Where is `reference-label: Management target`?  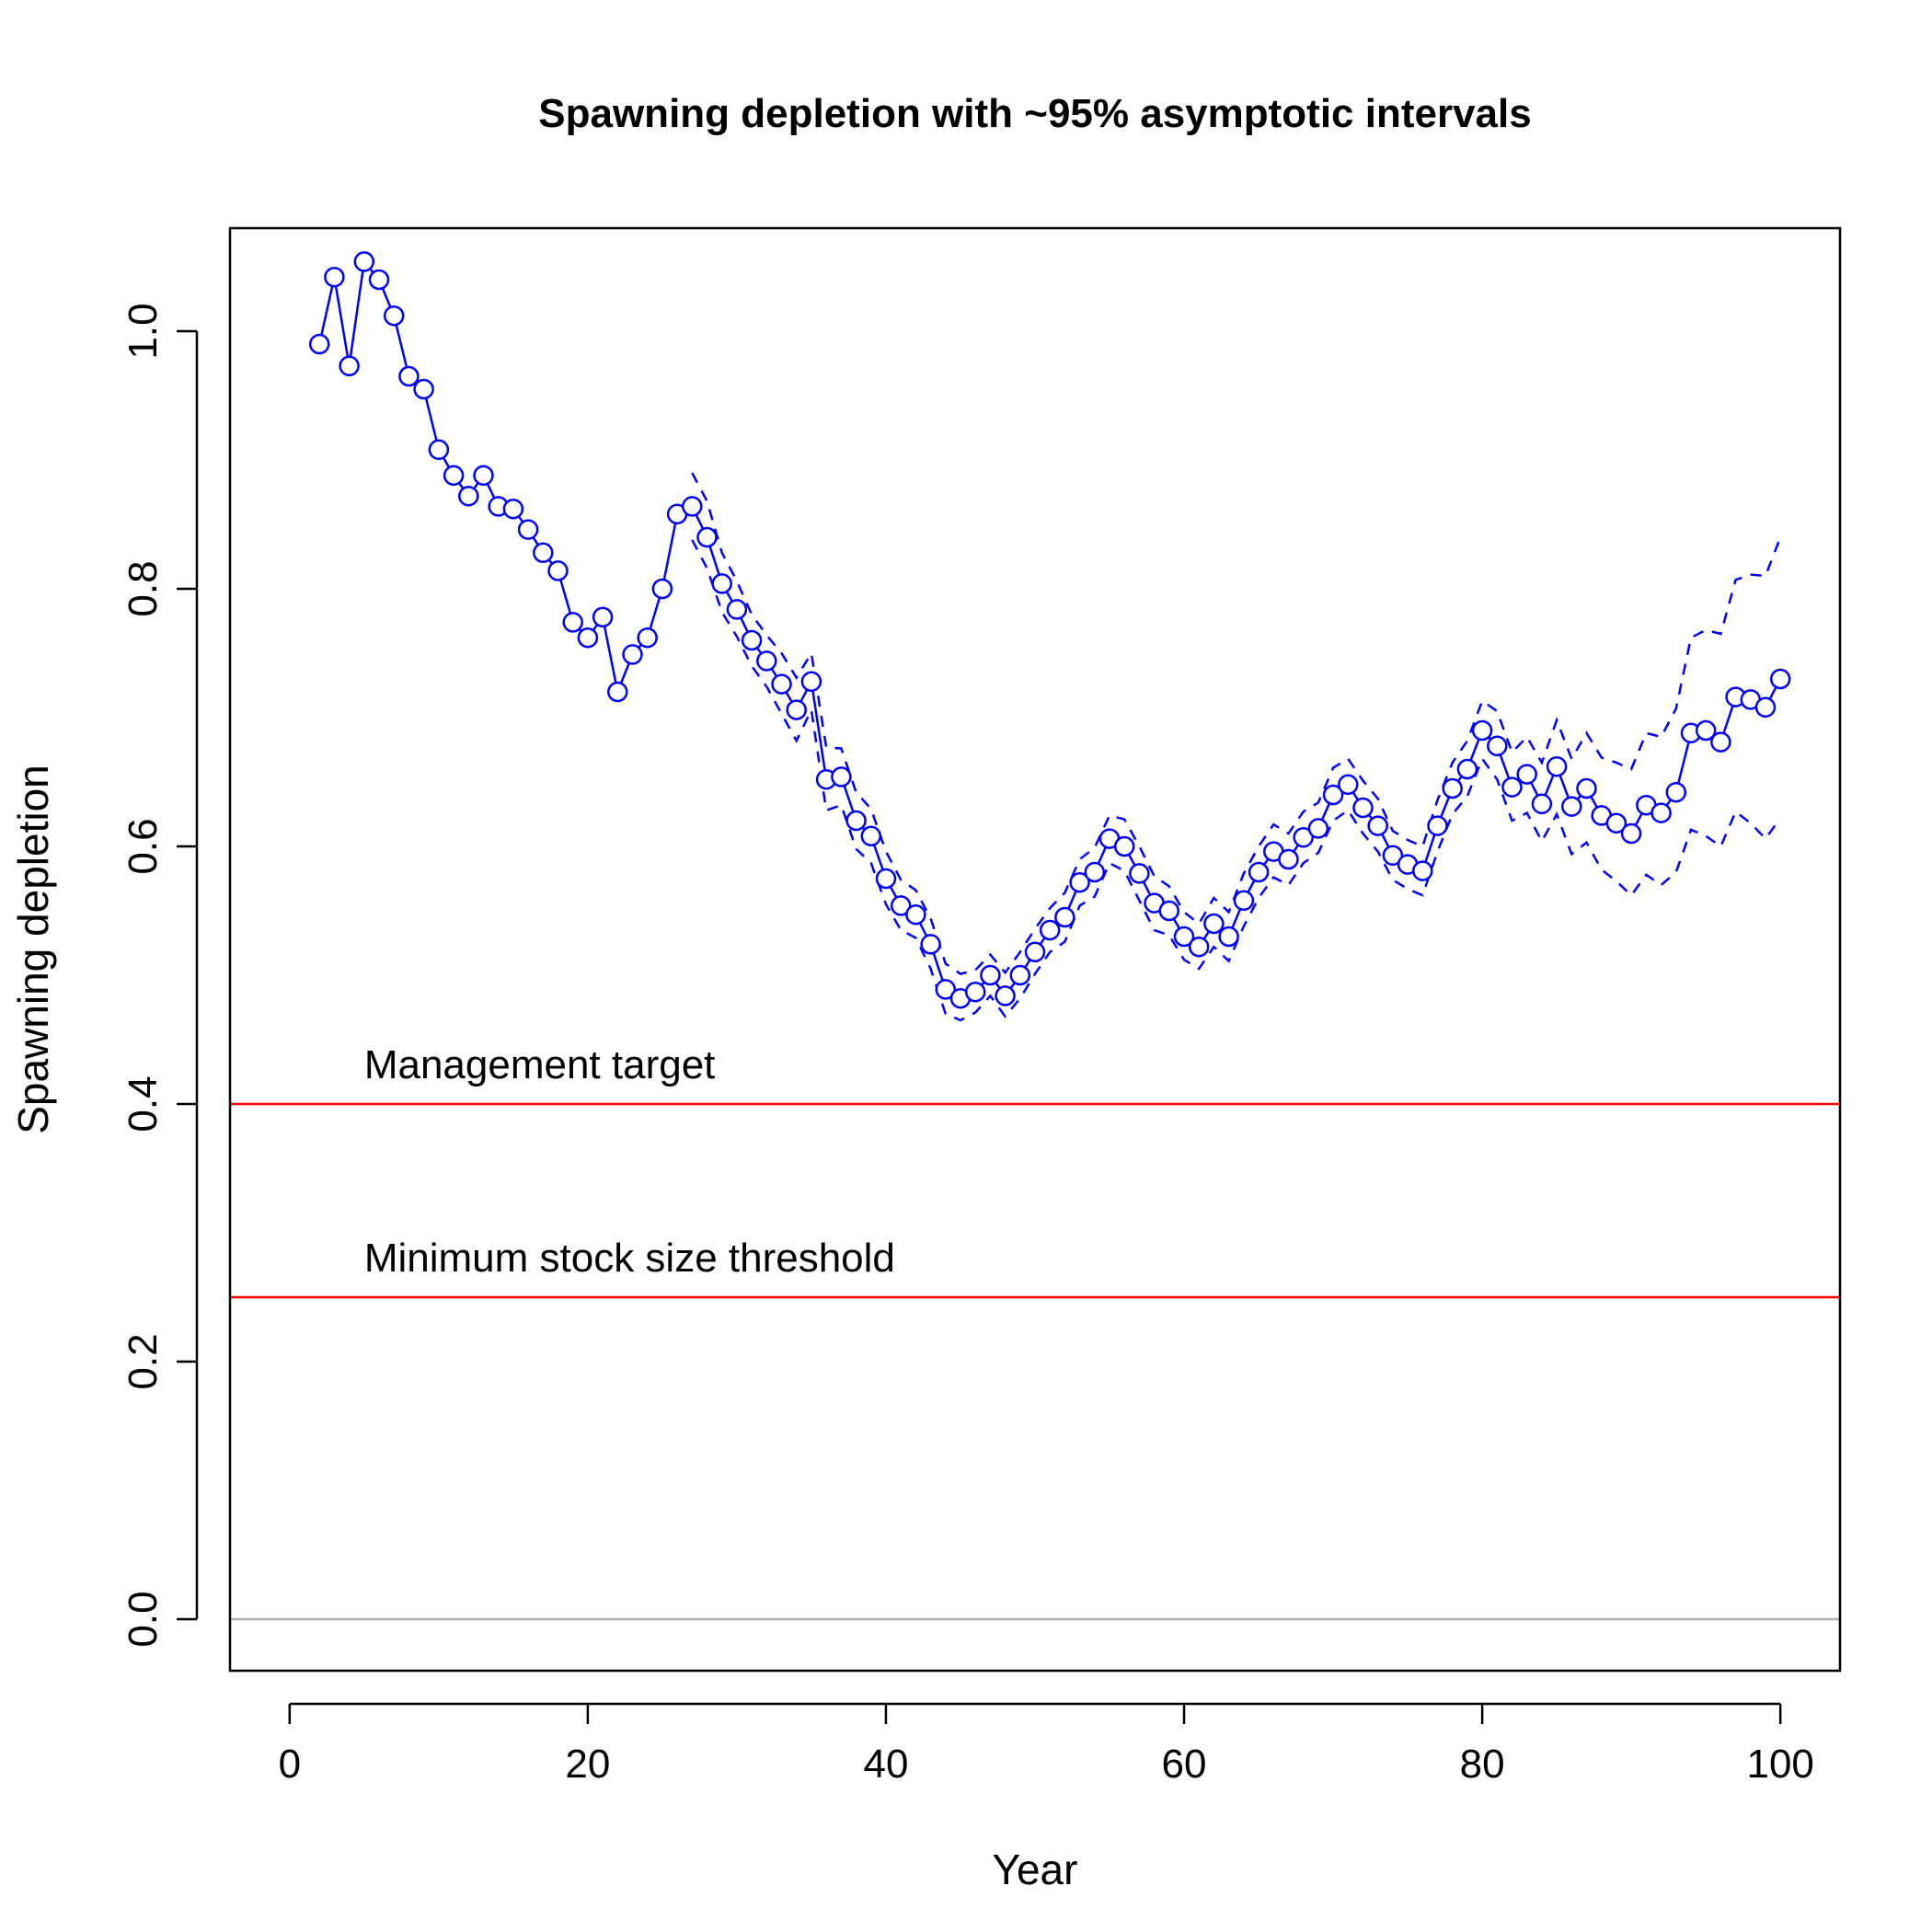
reference-label: Management target is located at coordinates (540, 1064).